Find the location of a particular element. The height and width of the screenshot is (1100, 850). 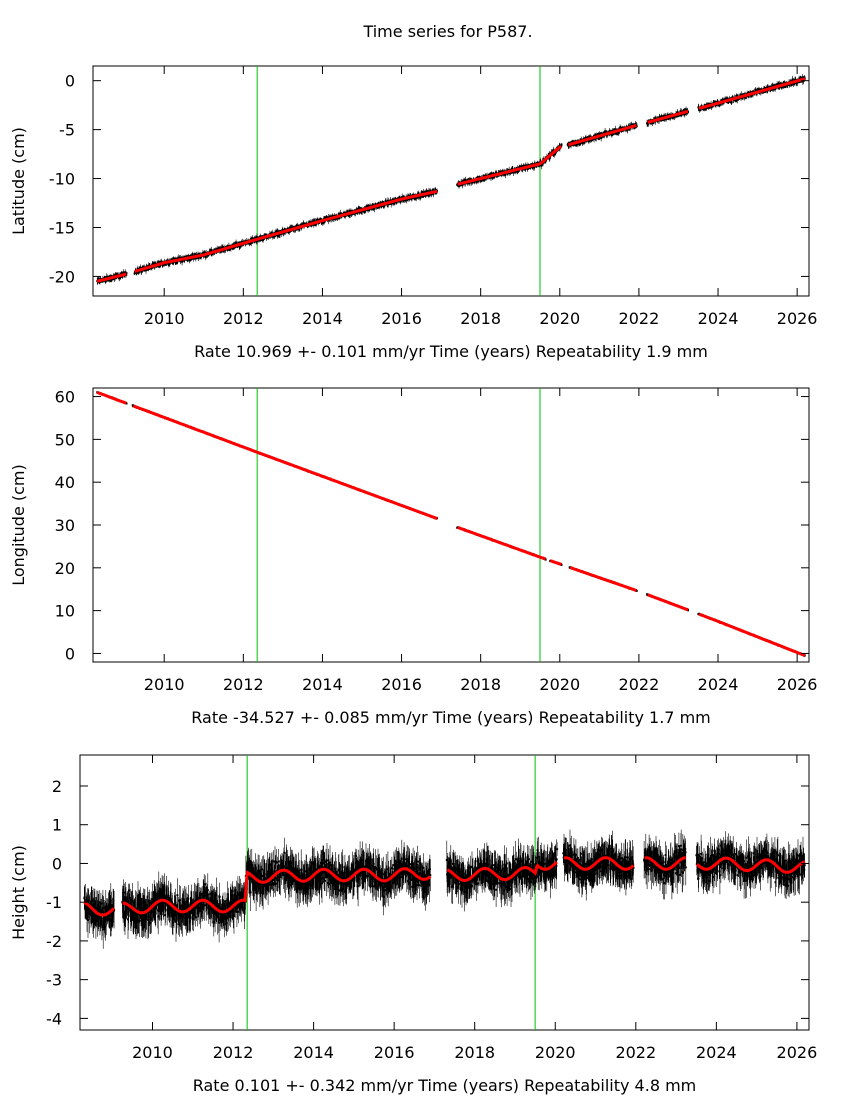

repeatability-text: Repeatability 1.7 mm is located at coordinates (622, 717).